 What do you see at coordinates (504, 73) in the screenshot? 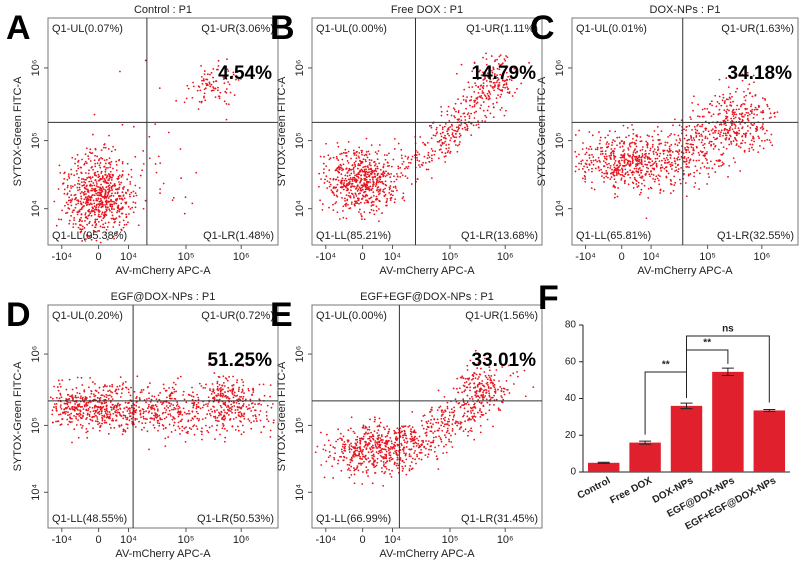
I see `total-percent: 14.79%` at bounding box center [504, 73].